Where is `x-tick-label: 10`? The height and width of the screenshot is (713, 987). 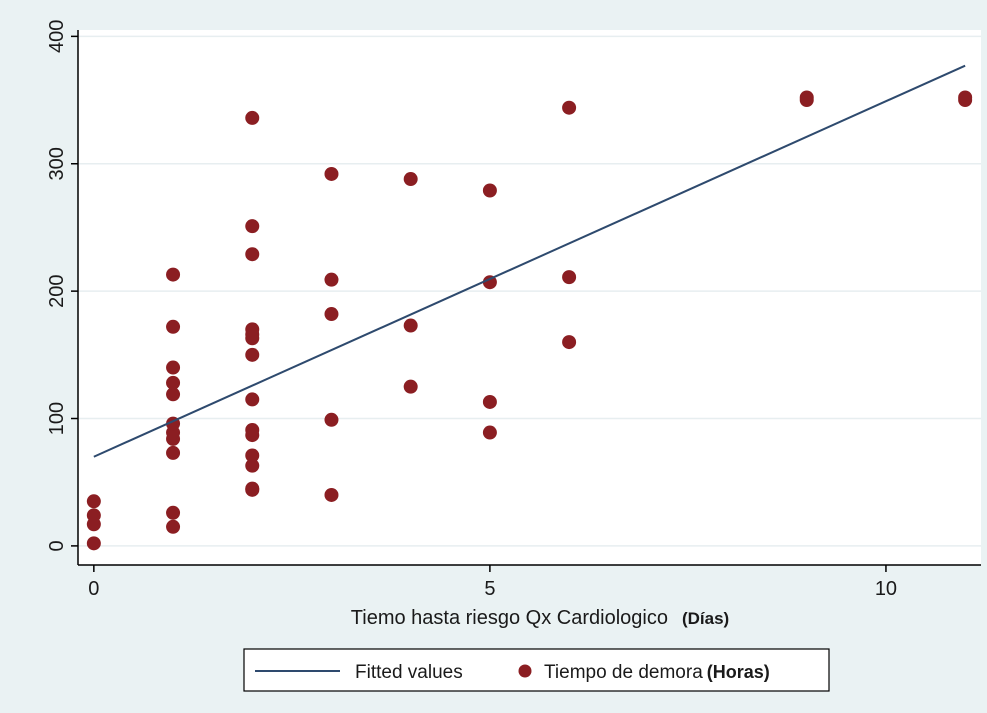
x-tick-label: 10 is located at coordinates (886, 589).